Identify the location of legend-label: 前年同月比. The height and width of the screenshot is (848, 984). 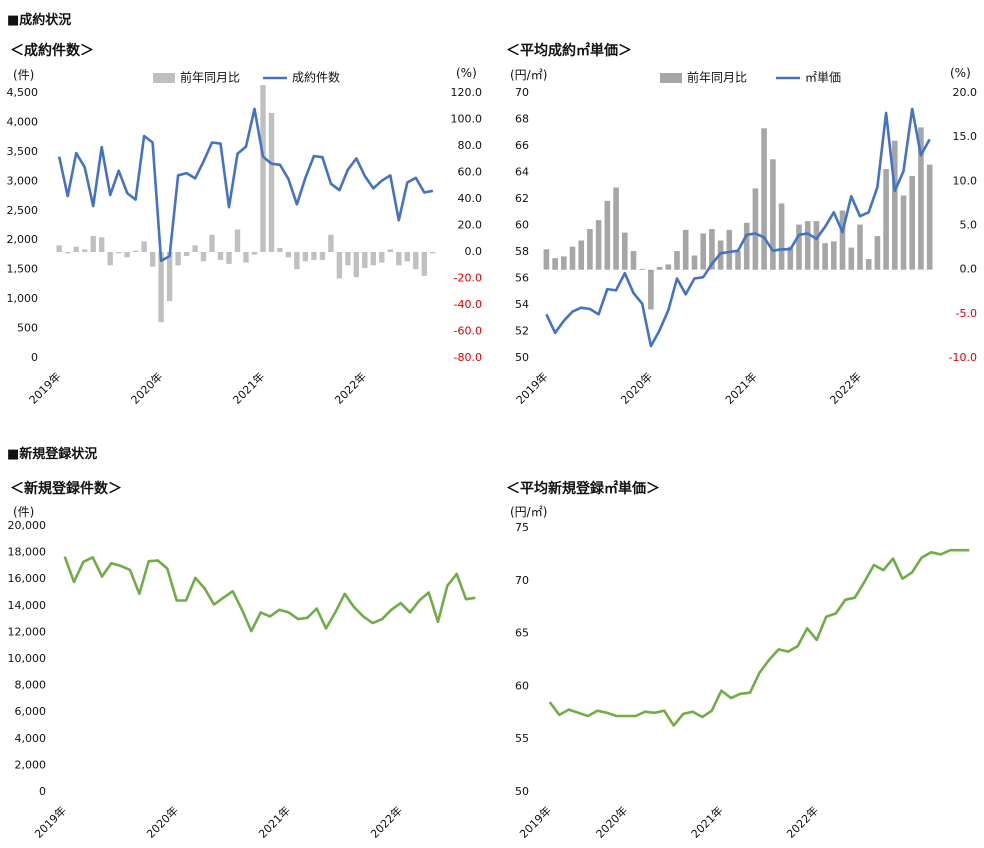
(210, 77).